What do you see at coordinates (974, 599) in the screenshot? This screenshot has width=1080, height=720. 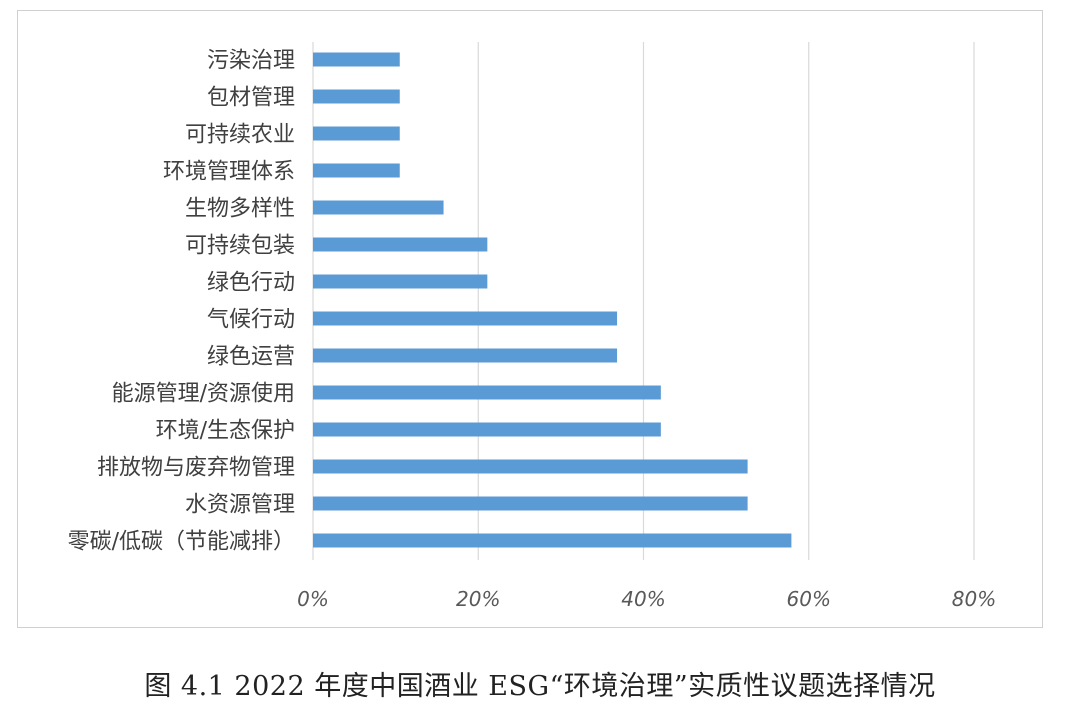 I see `x-tick-label: 80%` at bounding box center [974, 599].